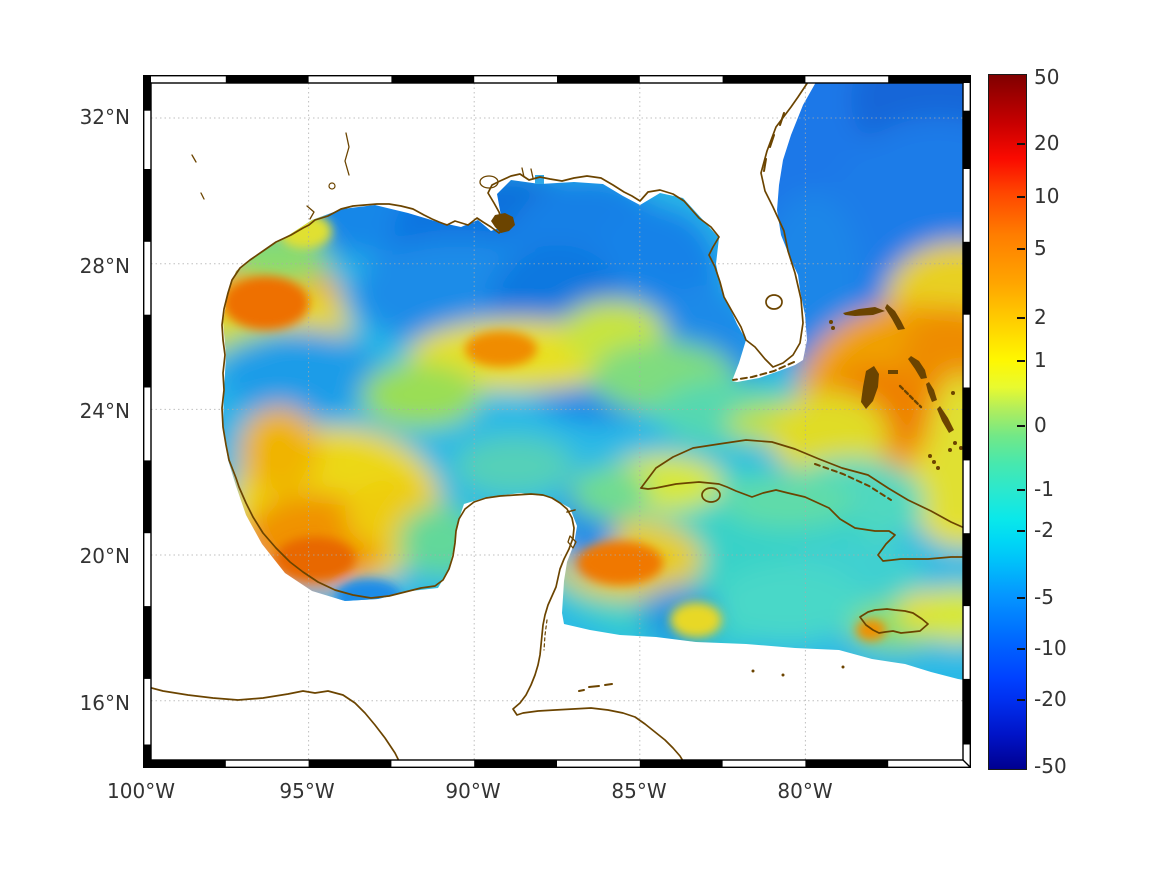 The width and height of the screenshot is (1167, 875). I want to click on colorbar-label: 0, so click(1040, 425).